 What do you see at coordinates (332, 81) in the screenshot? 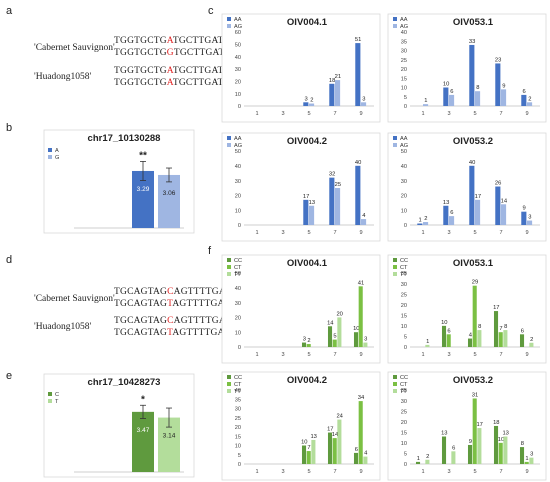
I see `data-label: 18` at bounding box center [332, 81].